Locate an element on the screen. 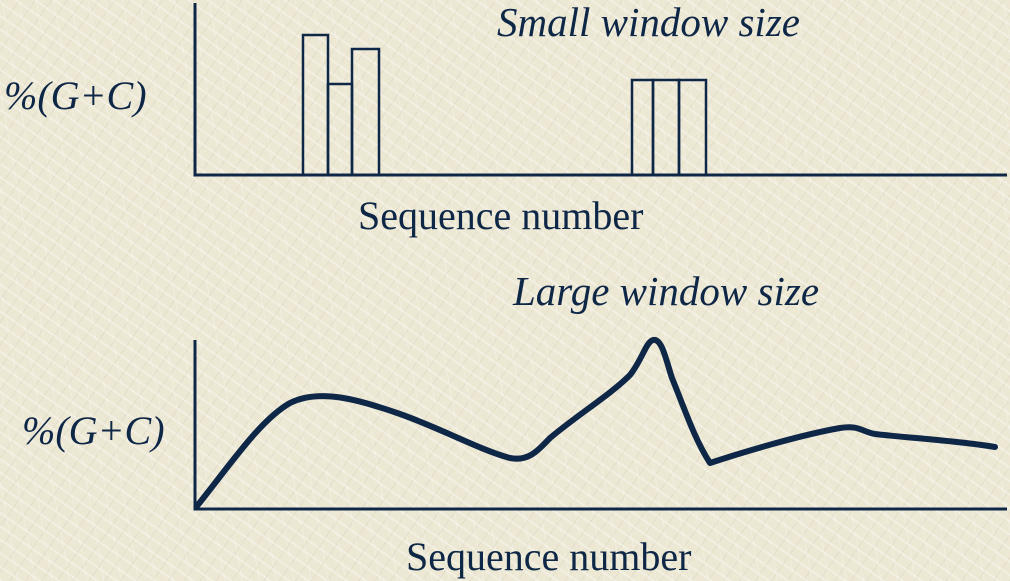 The width and height of the screenshot is (1010, 581). bottom-x-axis-label: Sequence number is located at coordinates (549, 556).